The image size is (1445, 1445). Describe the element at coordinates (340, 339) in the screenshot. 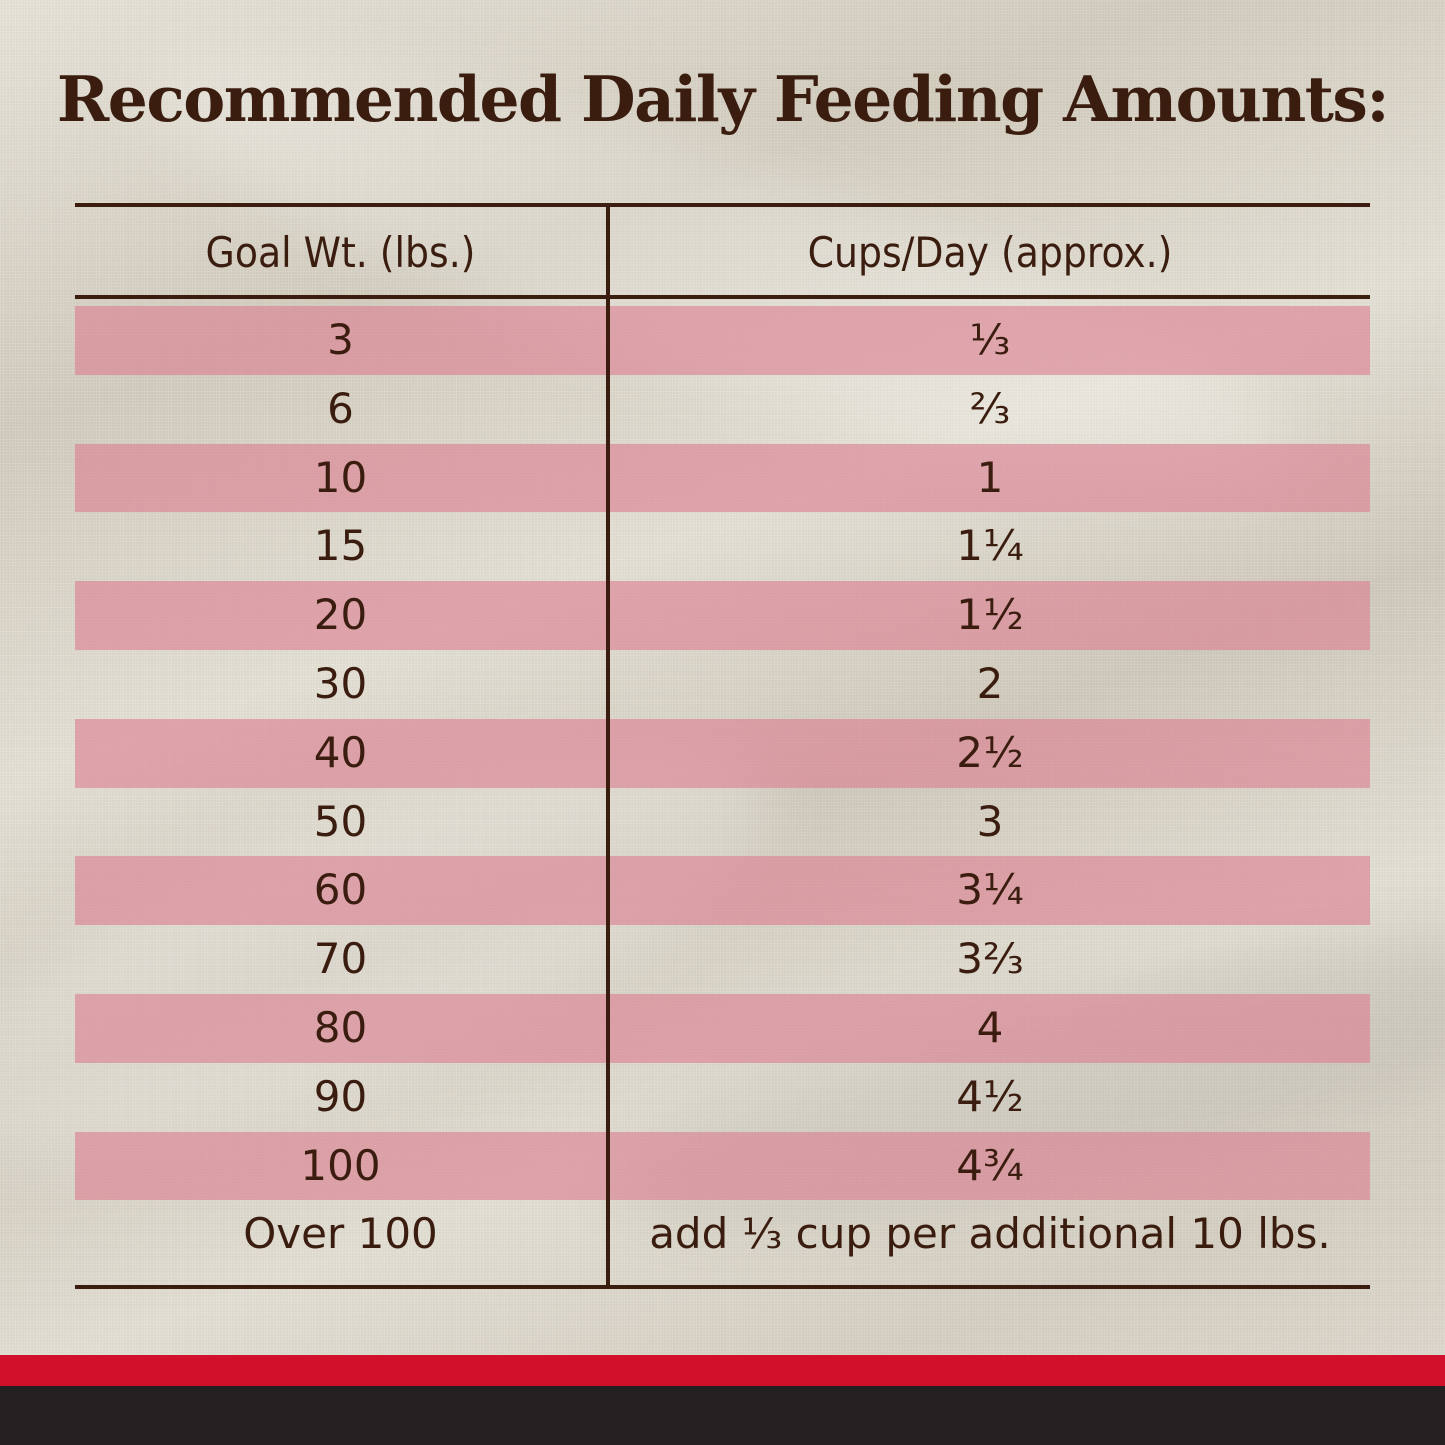

I see `goal-weight-cell: 3` at that location.